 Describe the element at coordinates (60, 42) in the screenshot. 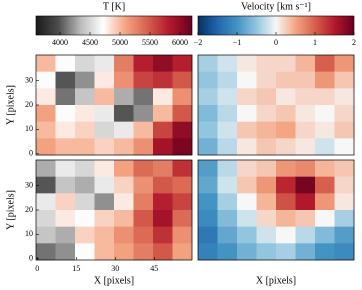

I see `colorbar-tick-label: 4000` at that location.